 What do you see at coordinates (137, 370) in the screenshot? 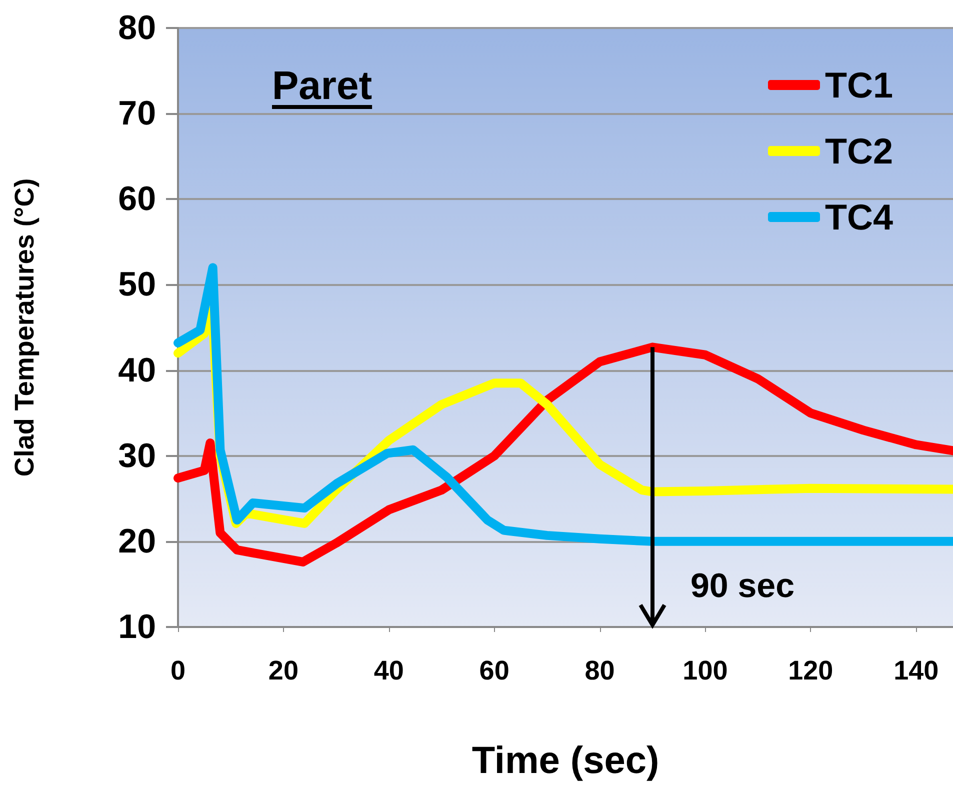
I see `y-tick-label: 40` at bounding box center [137, 370].